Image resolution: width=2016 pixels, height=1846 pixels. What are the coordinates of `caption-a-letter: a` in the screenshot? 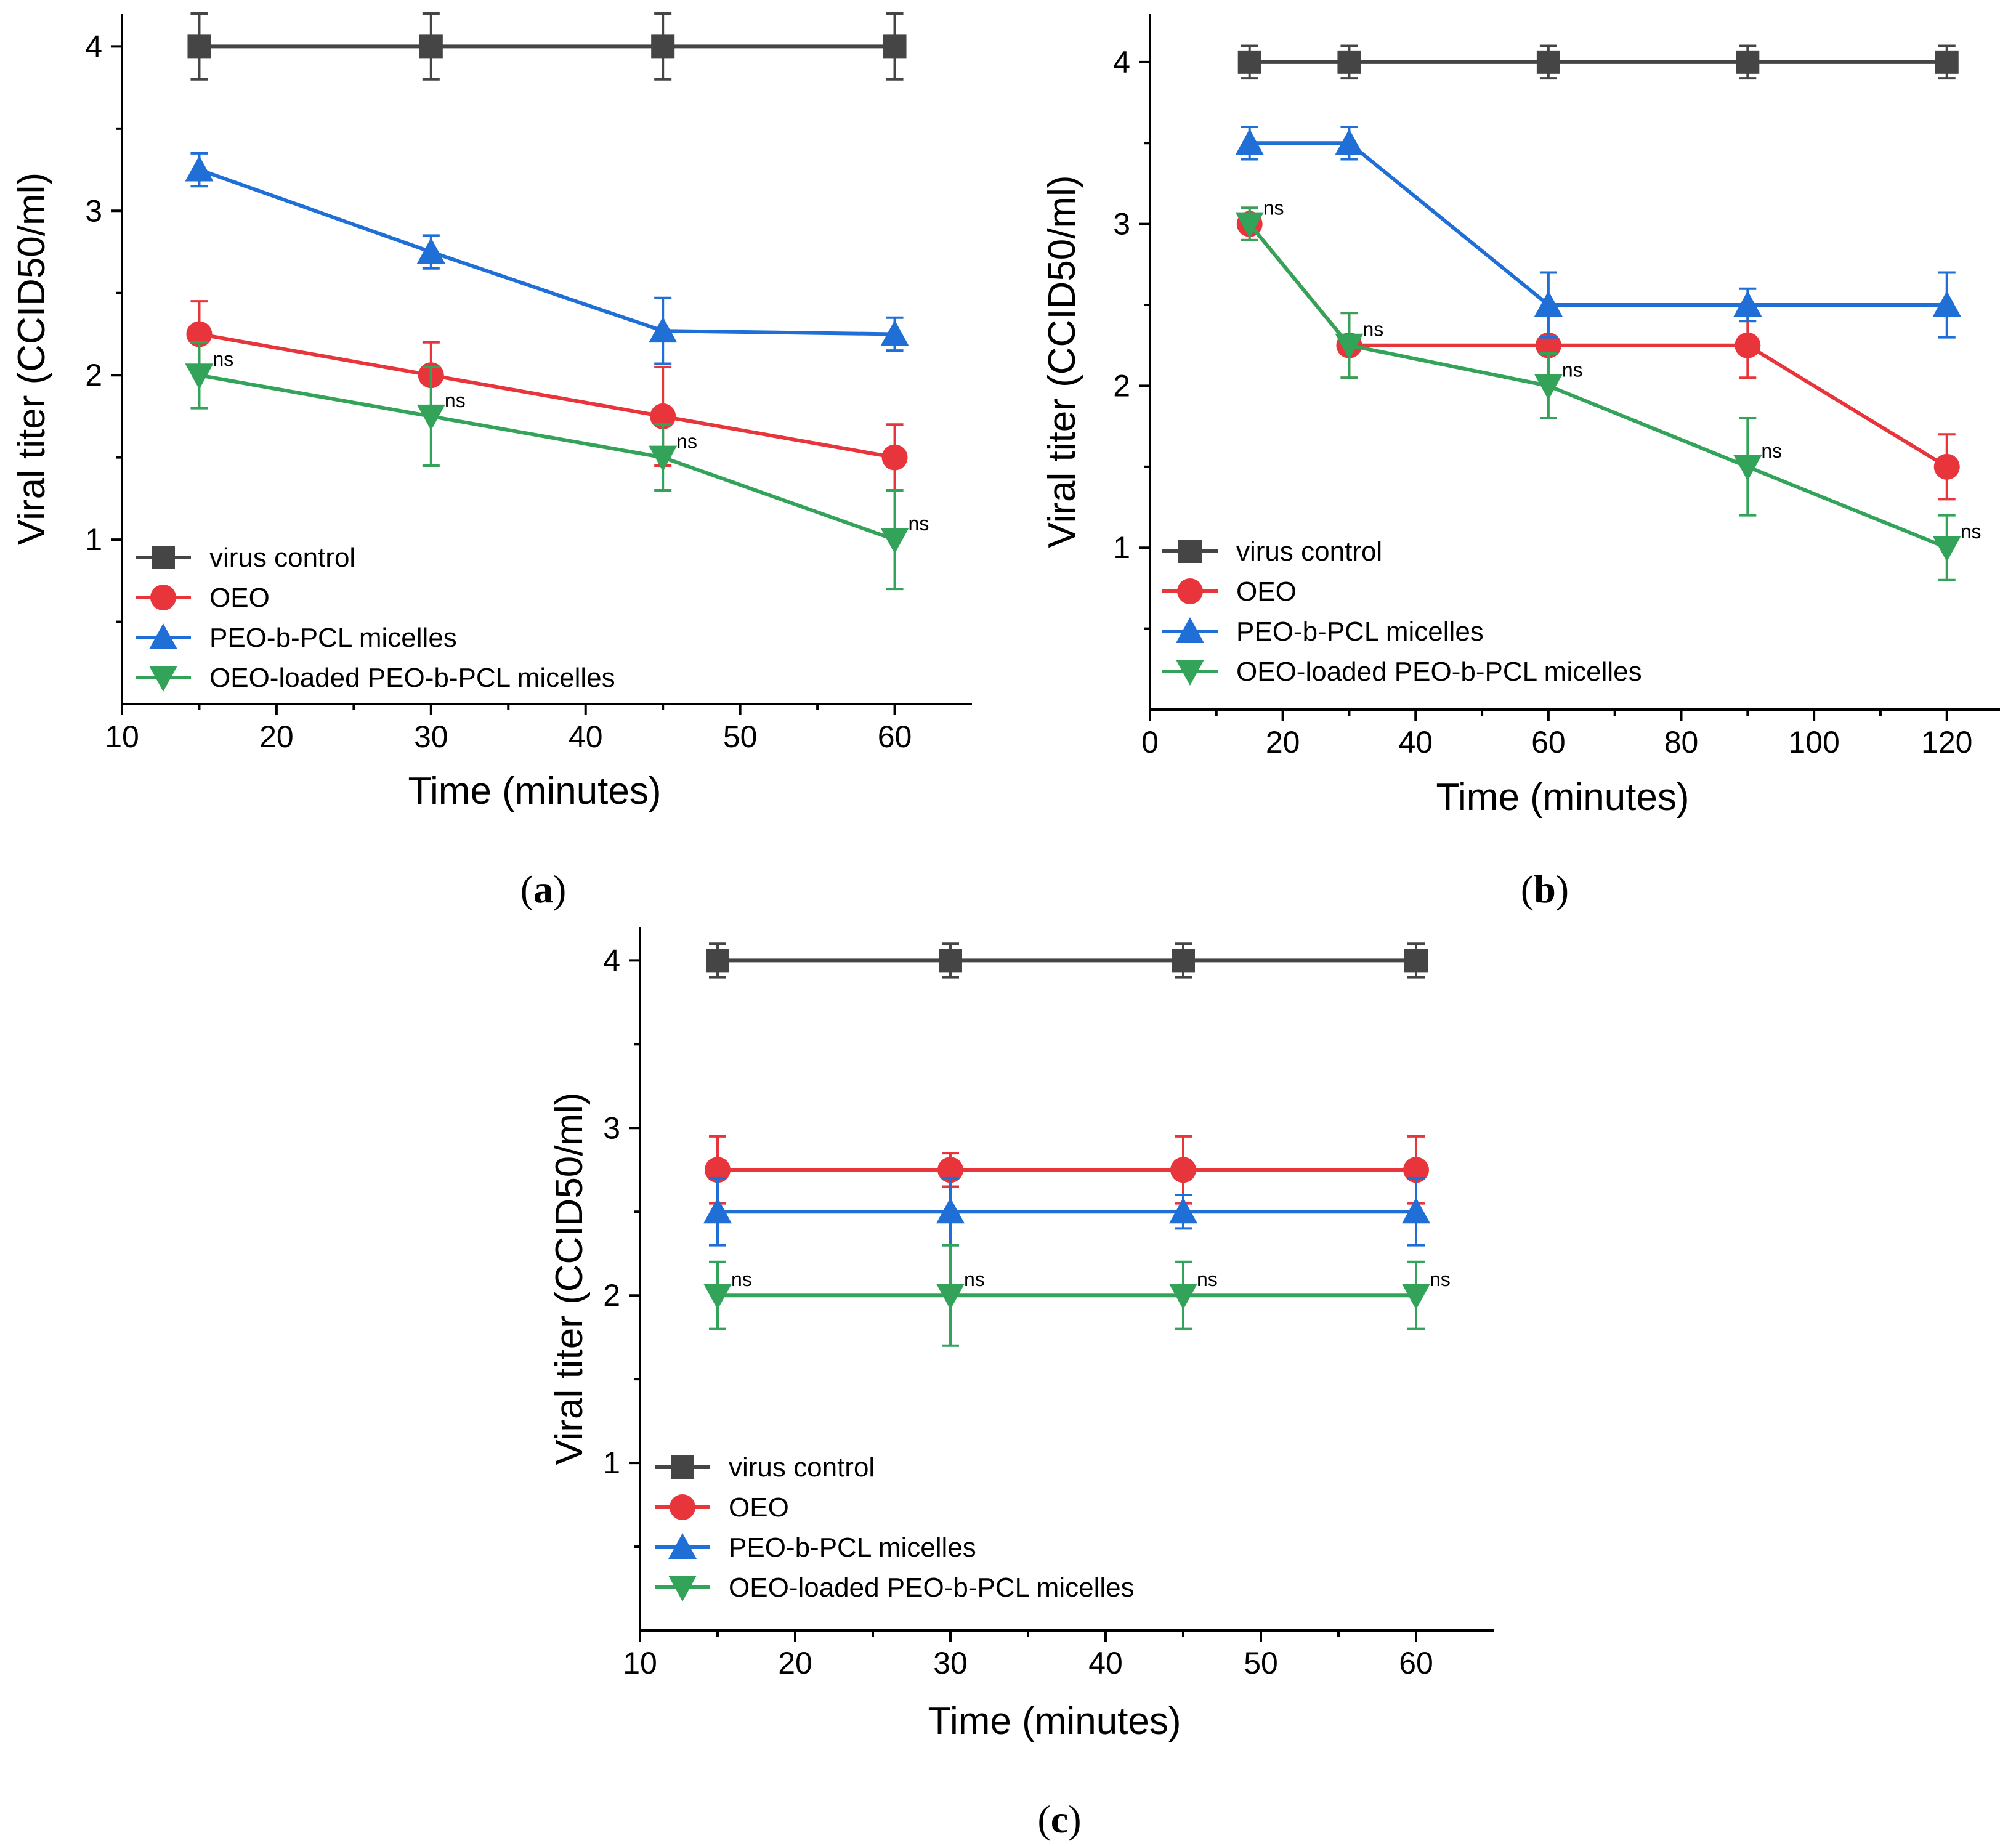 It's located at (543, 889).